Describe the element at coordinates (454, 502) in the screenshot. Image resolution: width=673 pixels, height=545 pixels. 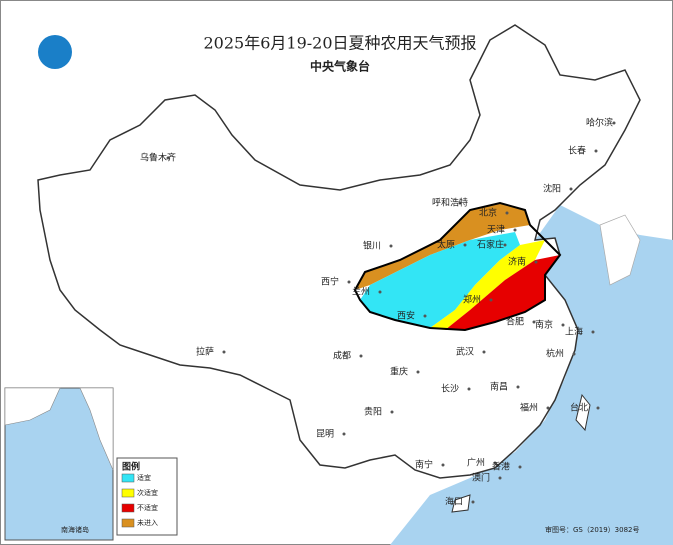
I see `city-label: 海口` at that location.